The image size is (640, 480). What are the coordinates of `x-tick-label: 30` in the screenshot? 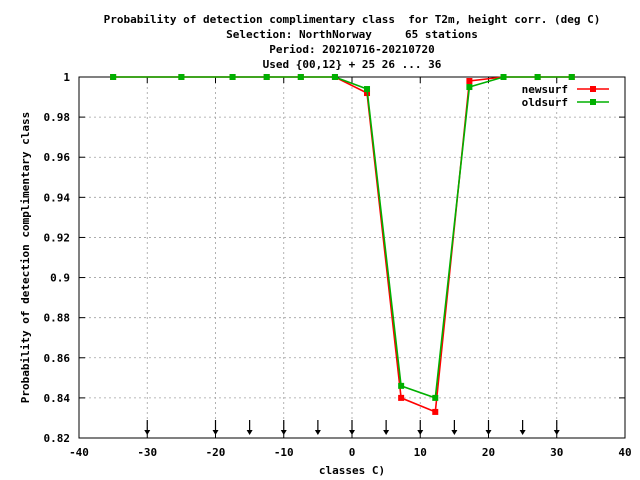 It's located at (556, 452).